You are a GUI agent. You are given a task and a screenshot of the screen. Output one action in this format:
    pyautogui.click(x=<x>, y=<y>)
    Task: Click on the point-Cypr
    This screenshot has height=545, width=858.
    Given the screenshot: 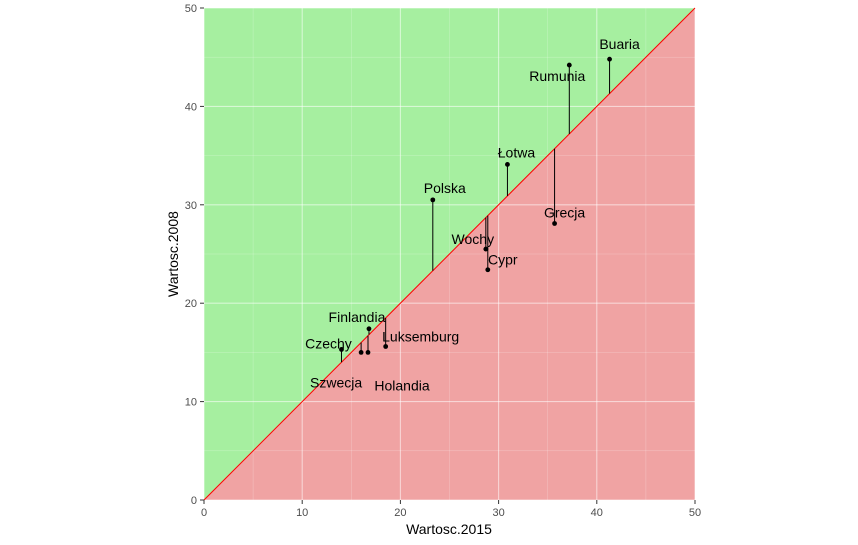 What is the action you would take?
    pyautogui.click(x=488, y=270)
    